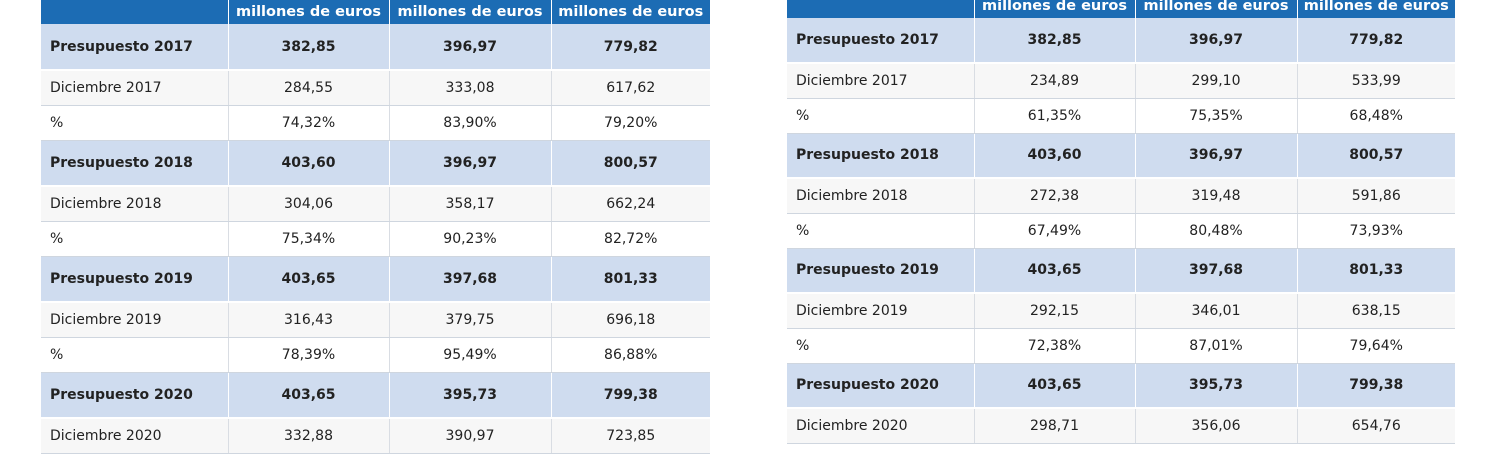  What do you see at coordinates (1054, 81) in the screenshot?
I see `value-cell: 234,89` at bounding box center [1054, 81].